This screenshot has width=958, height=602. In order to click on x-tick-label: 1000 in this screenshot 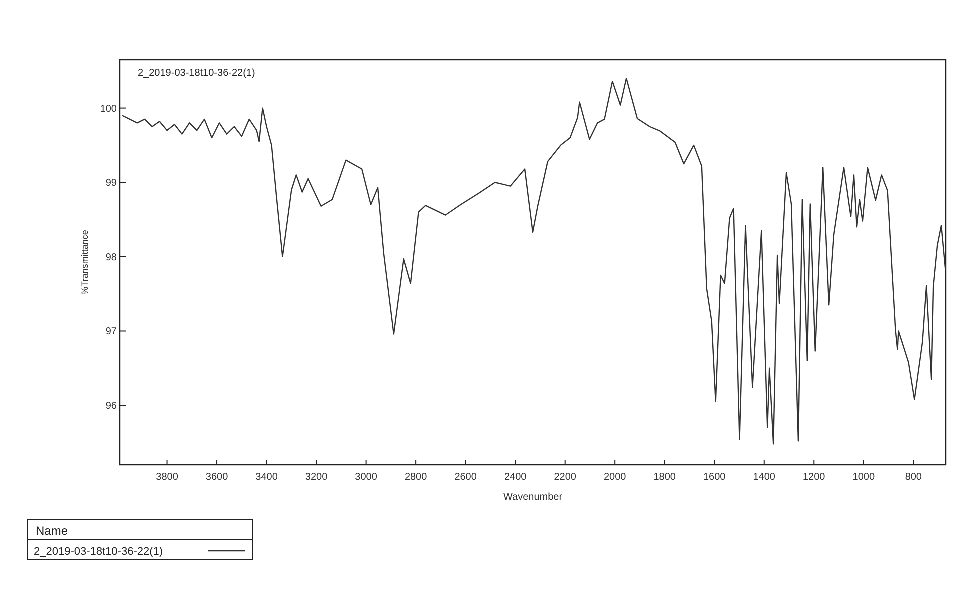, I will do `click(864, 477)`.